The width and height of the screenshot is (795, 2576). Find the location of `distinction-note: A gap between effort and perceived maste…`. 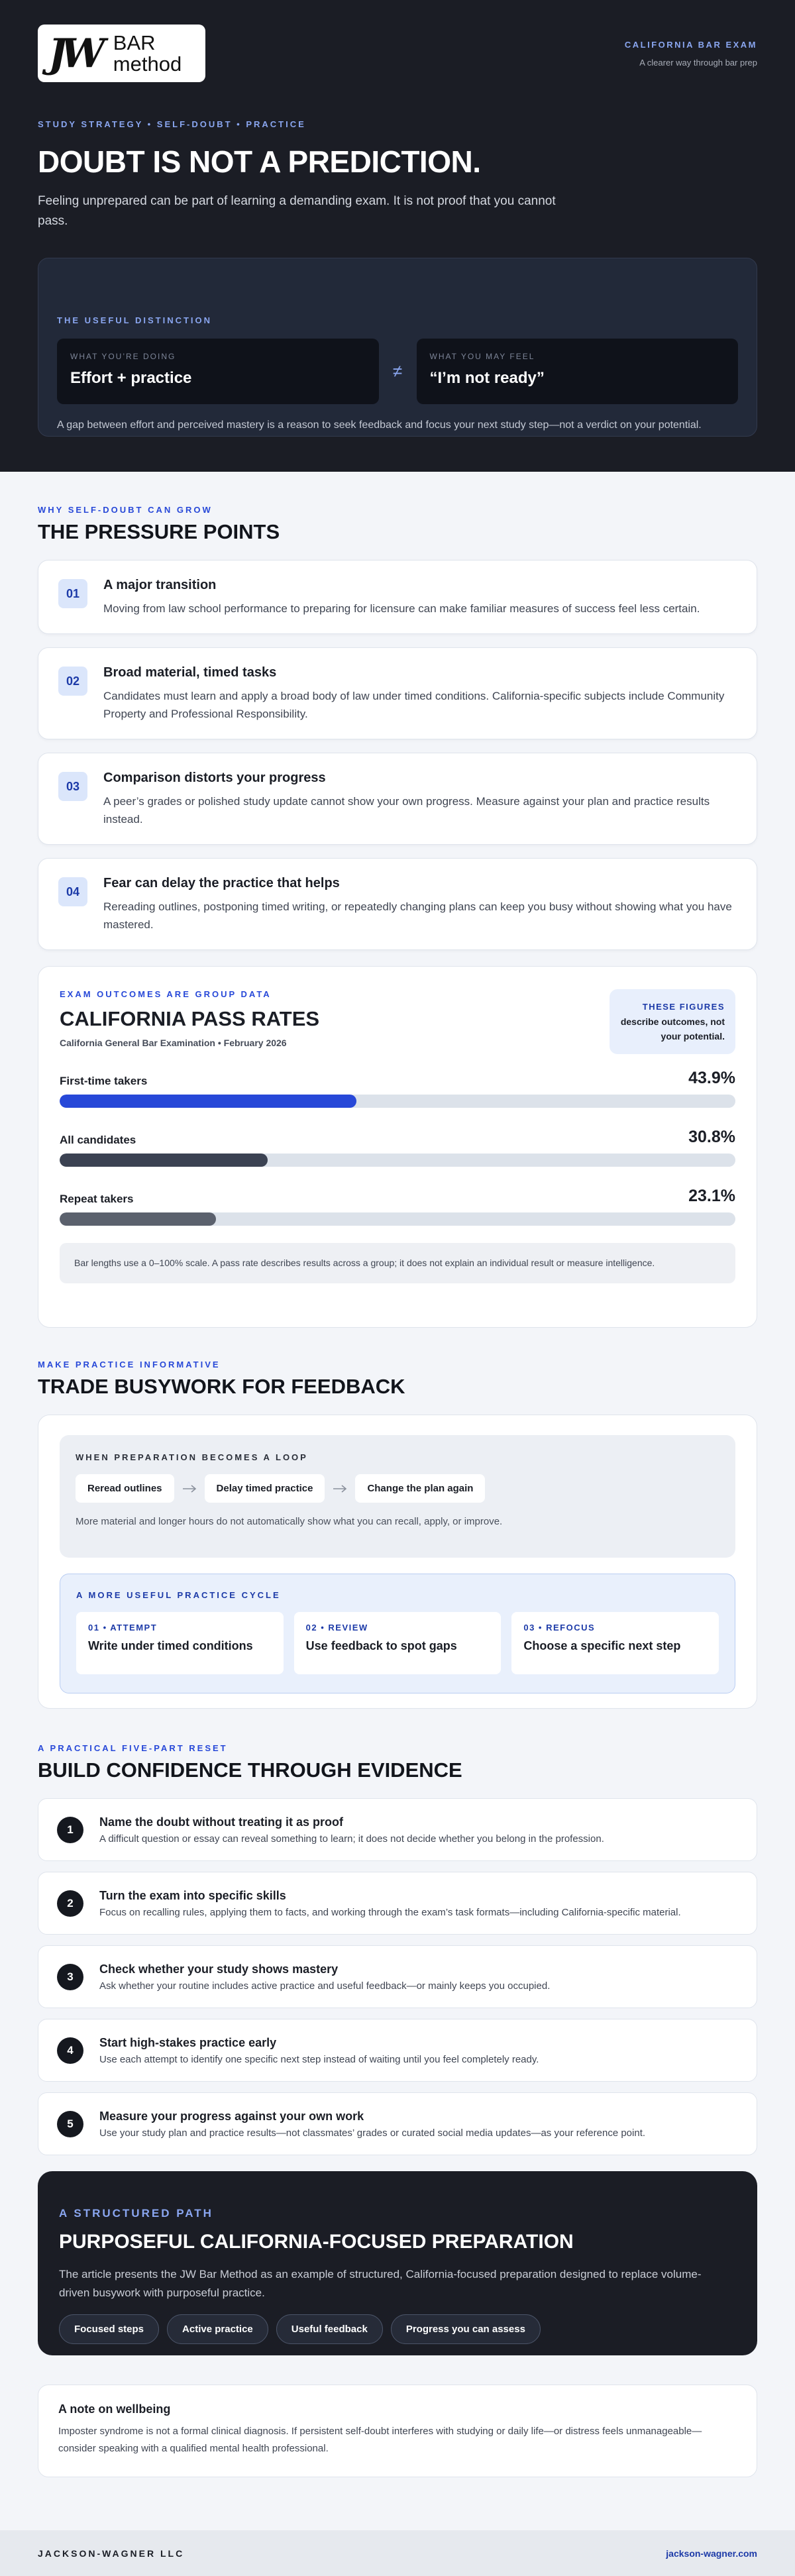

distinction-note: A gap between effort and perceived maste… is located at coordinates (379, 425).